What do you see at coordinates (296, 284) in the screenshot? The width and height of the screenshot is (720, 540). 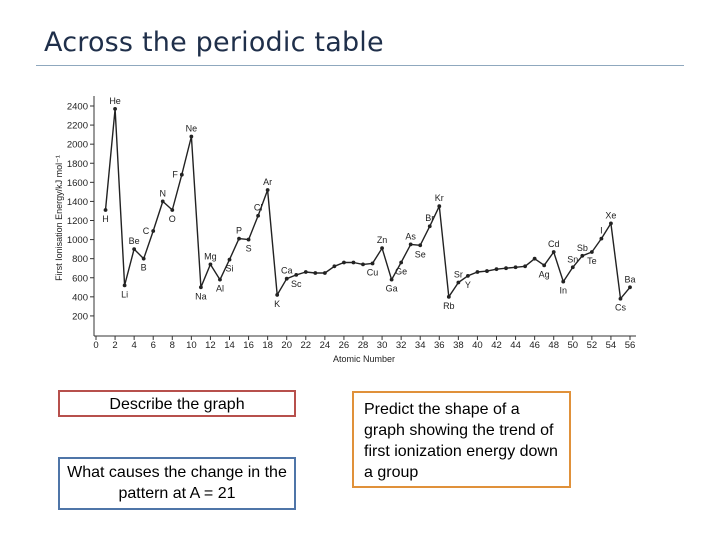 I see `element-label: Sc` at bounding box center [296, 284].